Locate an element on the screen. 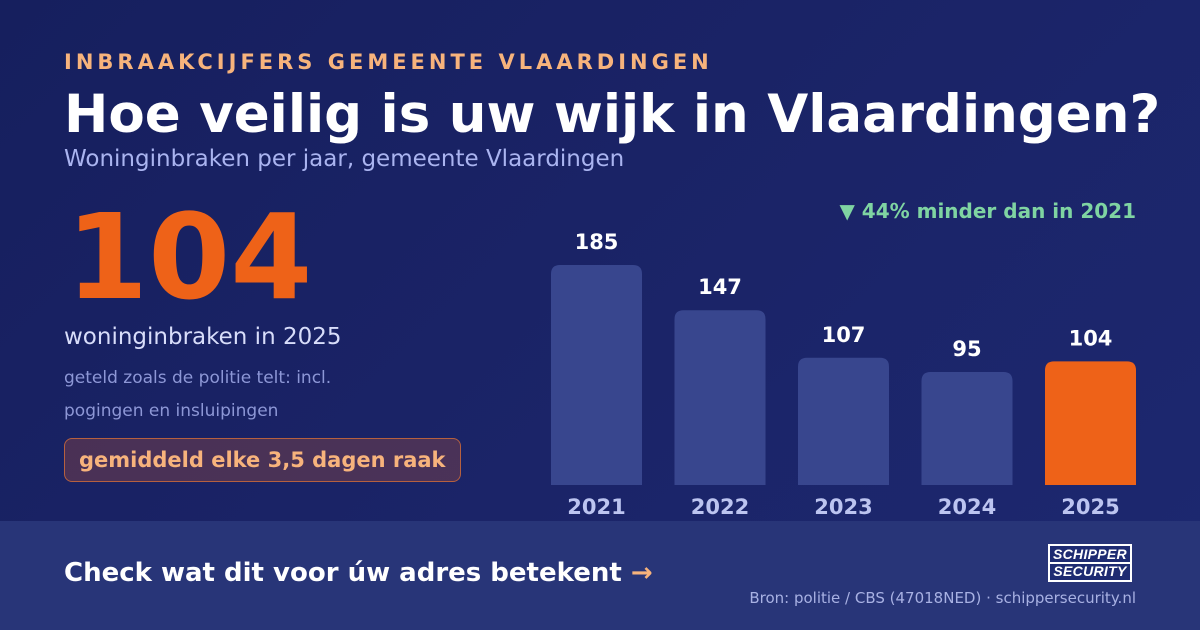 The image size is (1200, 630). arrow-right-icon: → is located at coordinates (641, 573).